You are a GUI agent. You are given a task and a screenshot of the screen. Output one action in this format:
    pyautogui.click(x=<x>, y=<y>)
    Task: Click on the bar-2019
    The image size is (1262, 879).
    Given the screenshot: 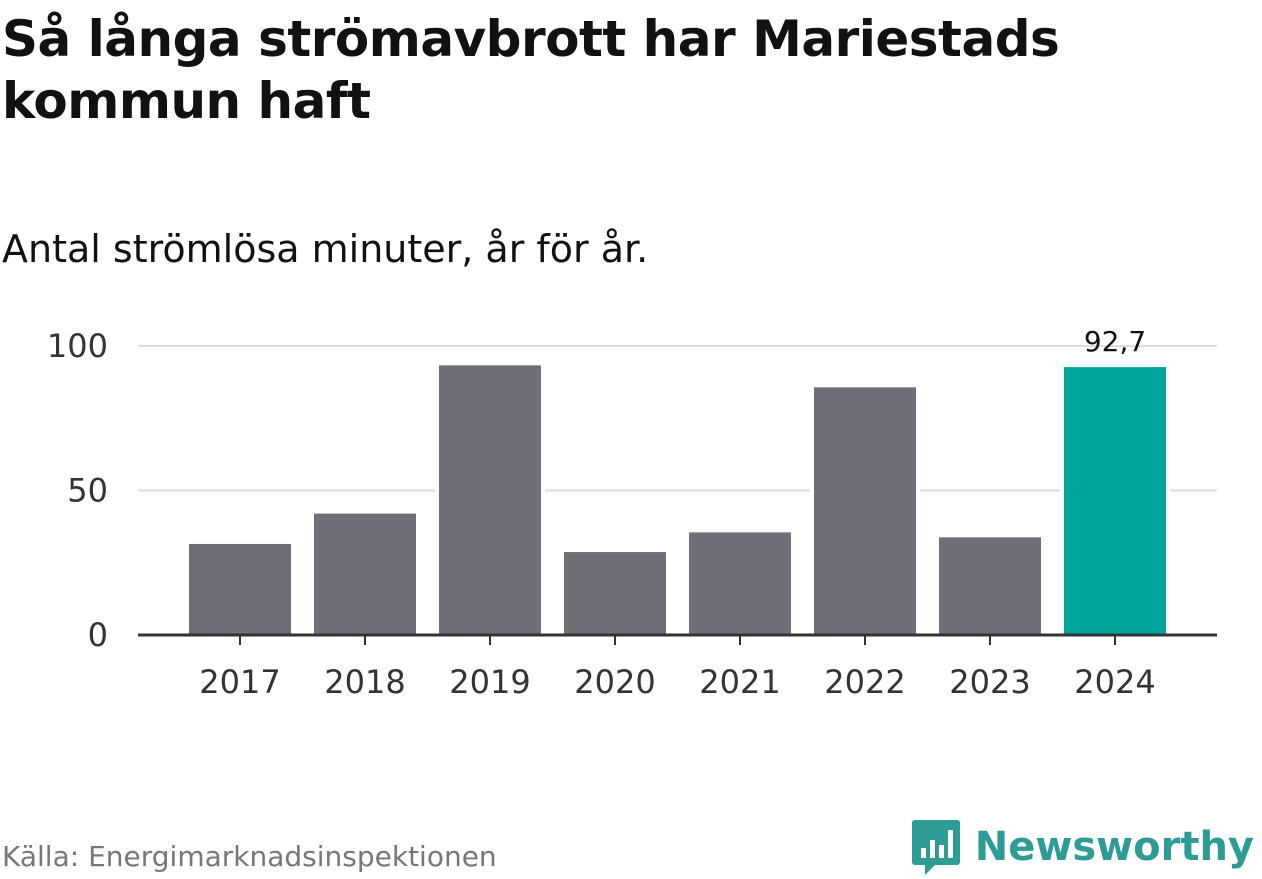 What is the action you would take?
    pyautogui.click(x=490, y=500)
    